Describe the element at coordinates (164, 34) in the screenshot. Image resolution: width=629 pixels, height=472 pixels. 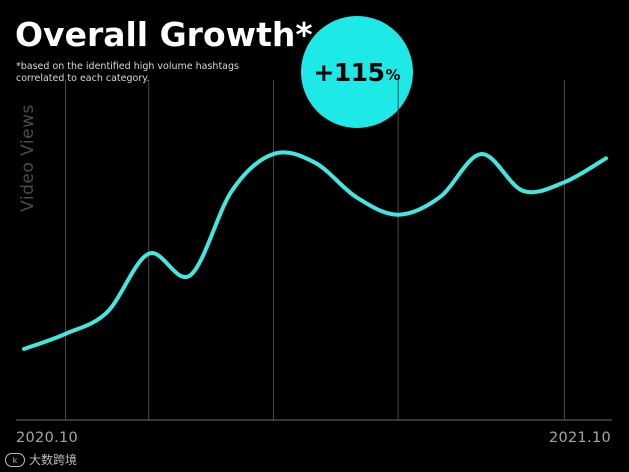
I see `chart-title: Overall Growth*` at that location.